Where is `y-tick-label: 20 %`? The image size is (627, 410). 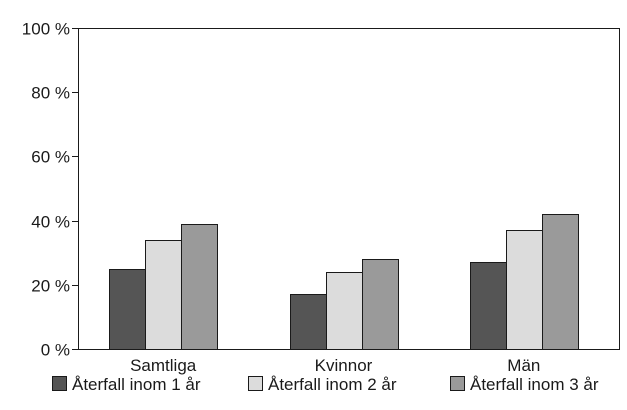 y-tick-label: 20 % is located at coordinates (50, 286).